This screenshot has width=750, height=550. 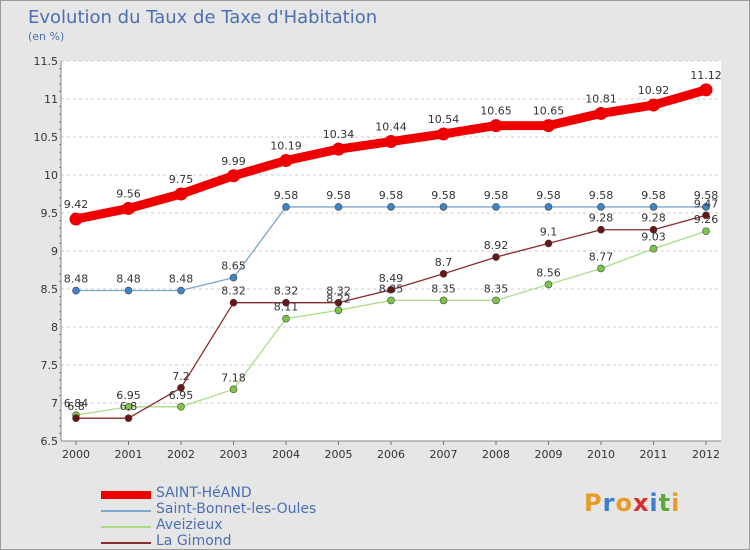 I want to click on data-label-saint-heand: 10.65, so click(x=496, y=111).